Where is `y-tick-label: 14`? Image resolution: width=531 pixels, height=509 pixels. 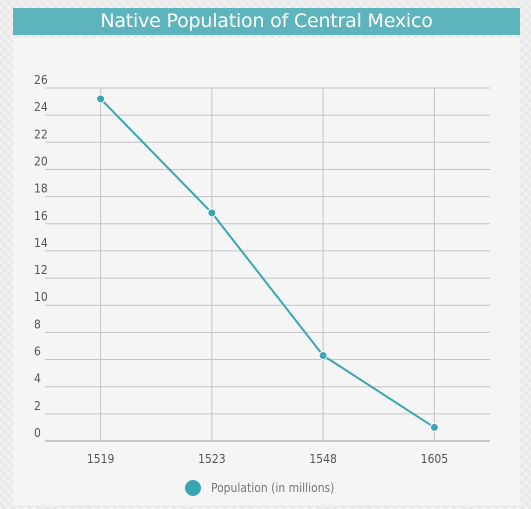 y-tick-label: 14 is located at coordinates (41, 243).